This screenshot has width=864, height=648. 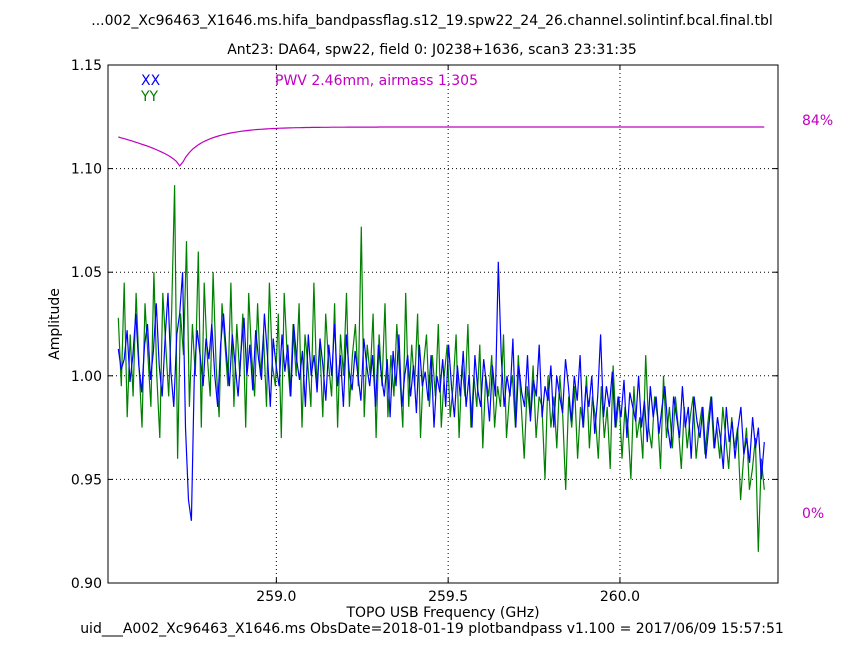 I want to click on x-tick-label: 259.0, so click(x=276, y=597).